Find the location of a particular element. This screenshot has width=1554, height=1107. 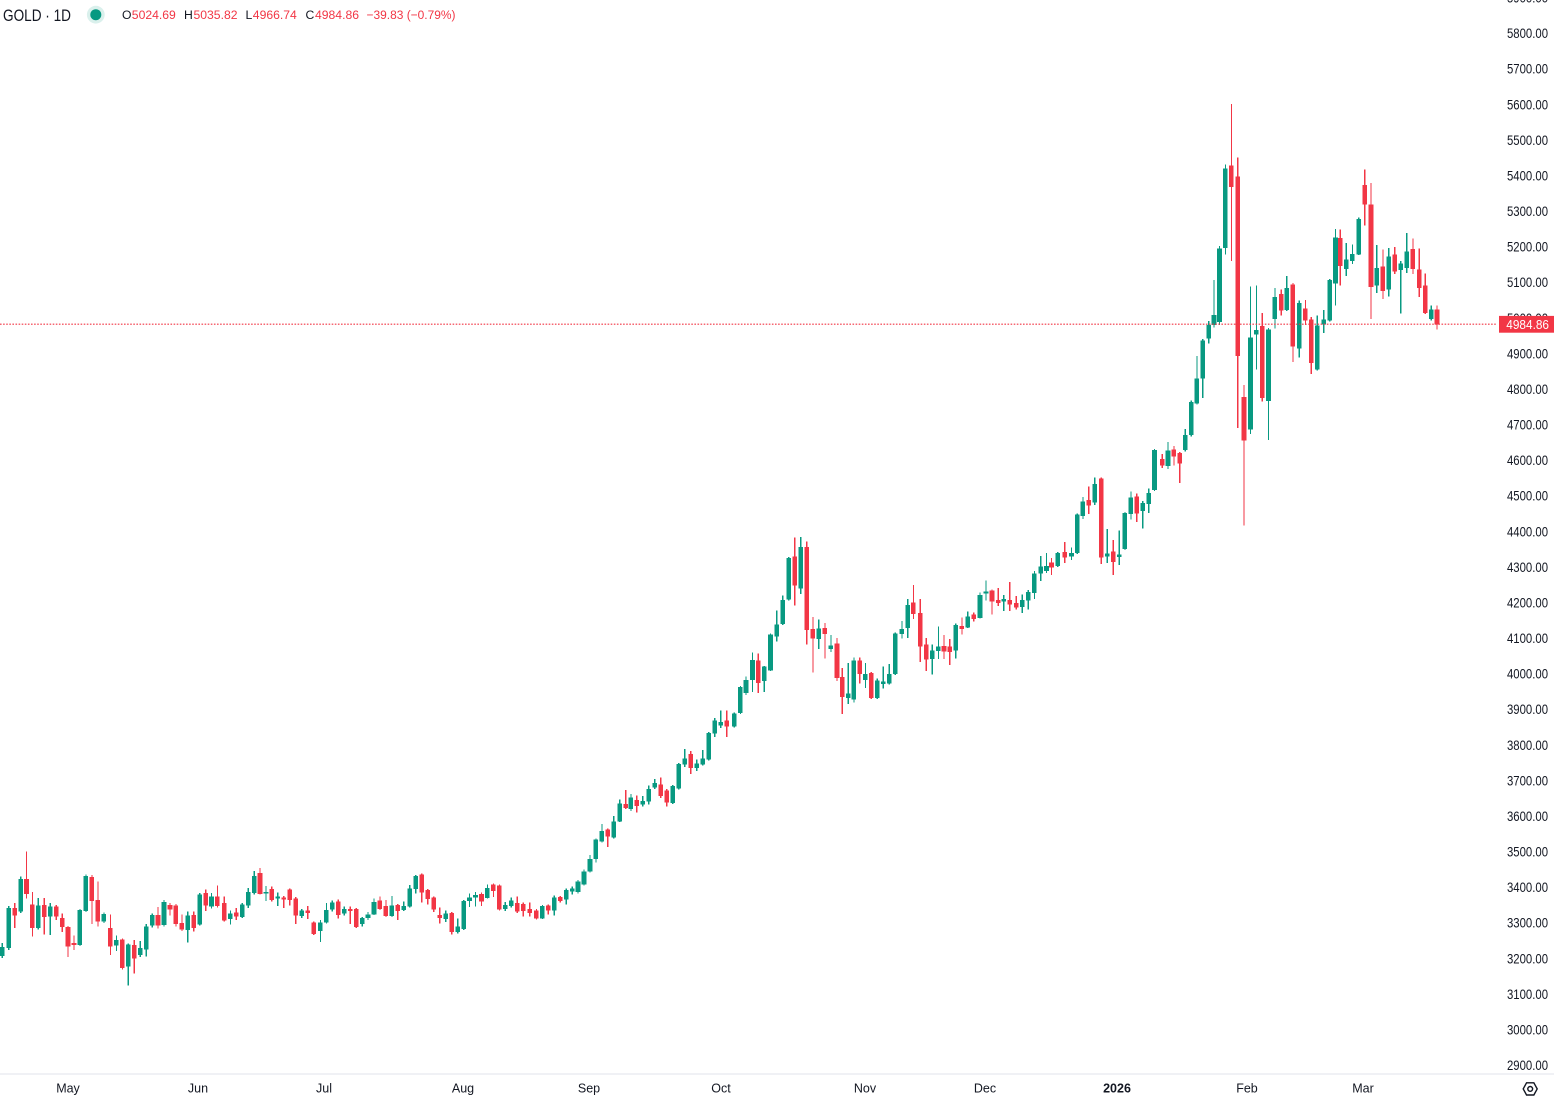

svg-text: 4400.00 is located at coordinates (1527, 531).